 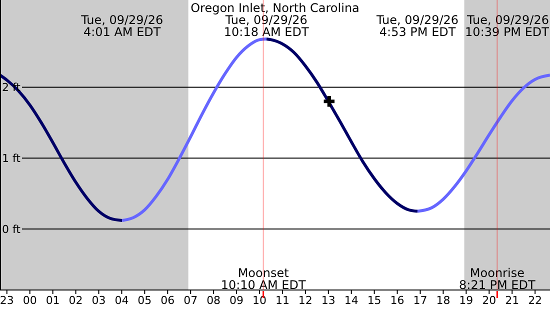 I want to click on annotation: Tue, 09/29/26 10:39 PM EDT, so click(x=507, y=26).